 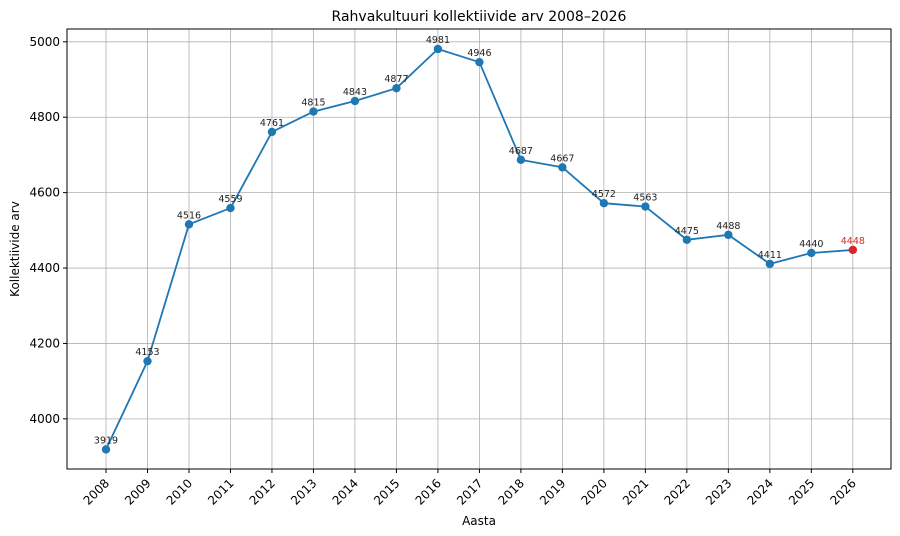 I want to click on data-label: 4559, so click(x=230, y=199).